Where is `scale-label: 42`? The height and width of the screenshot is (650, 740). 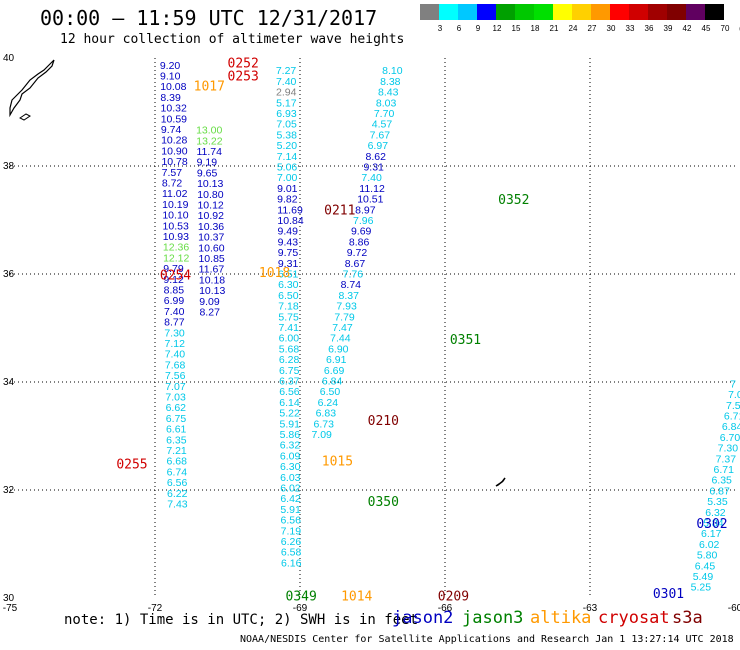
scale-label: 42 is located at coordinates (687, 28).